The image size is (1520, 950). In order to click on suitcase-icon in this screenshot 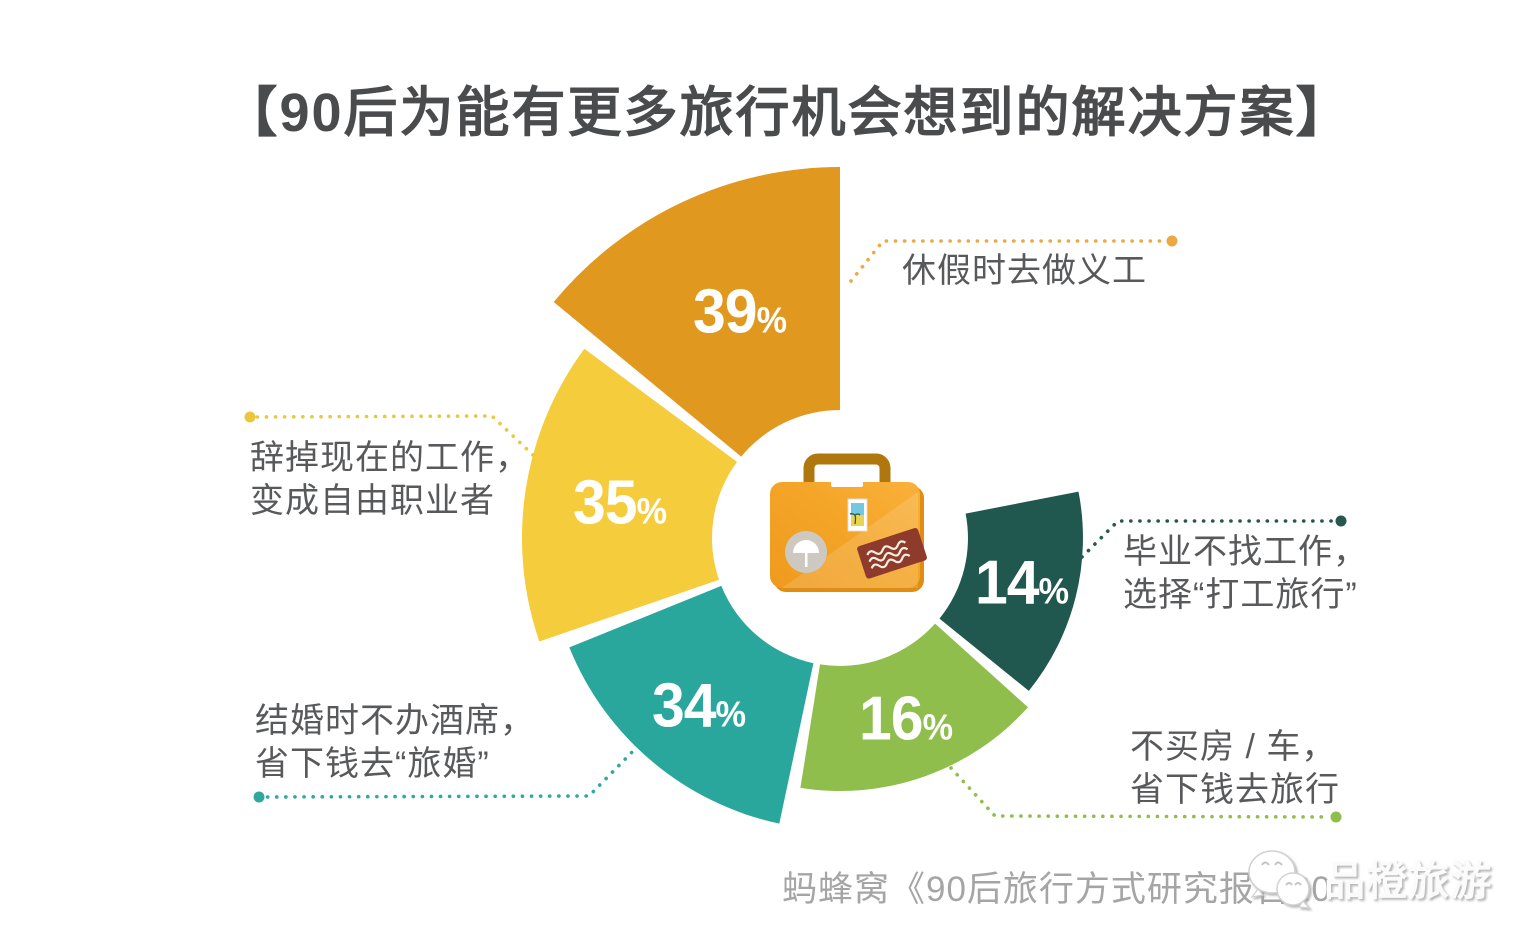, I will do `click(848, 522)`.